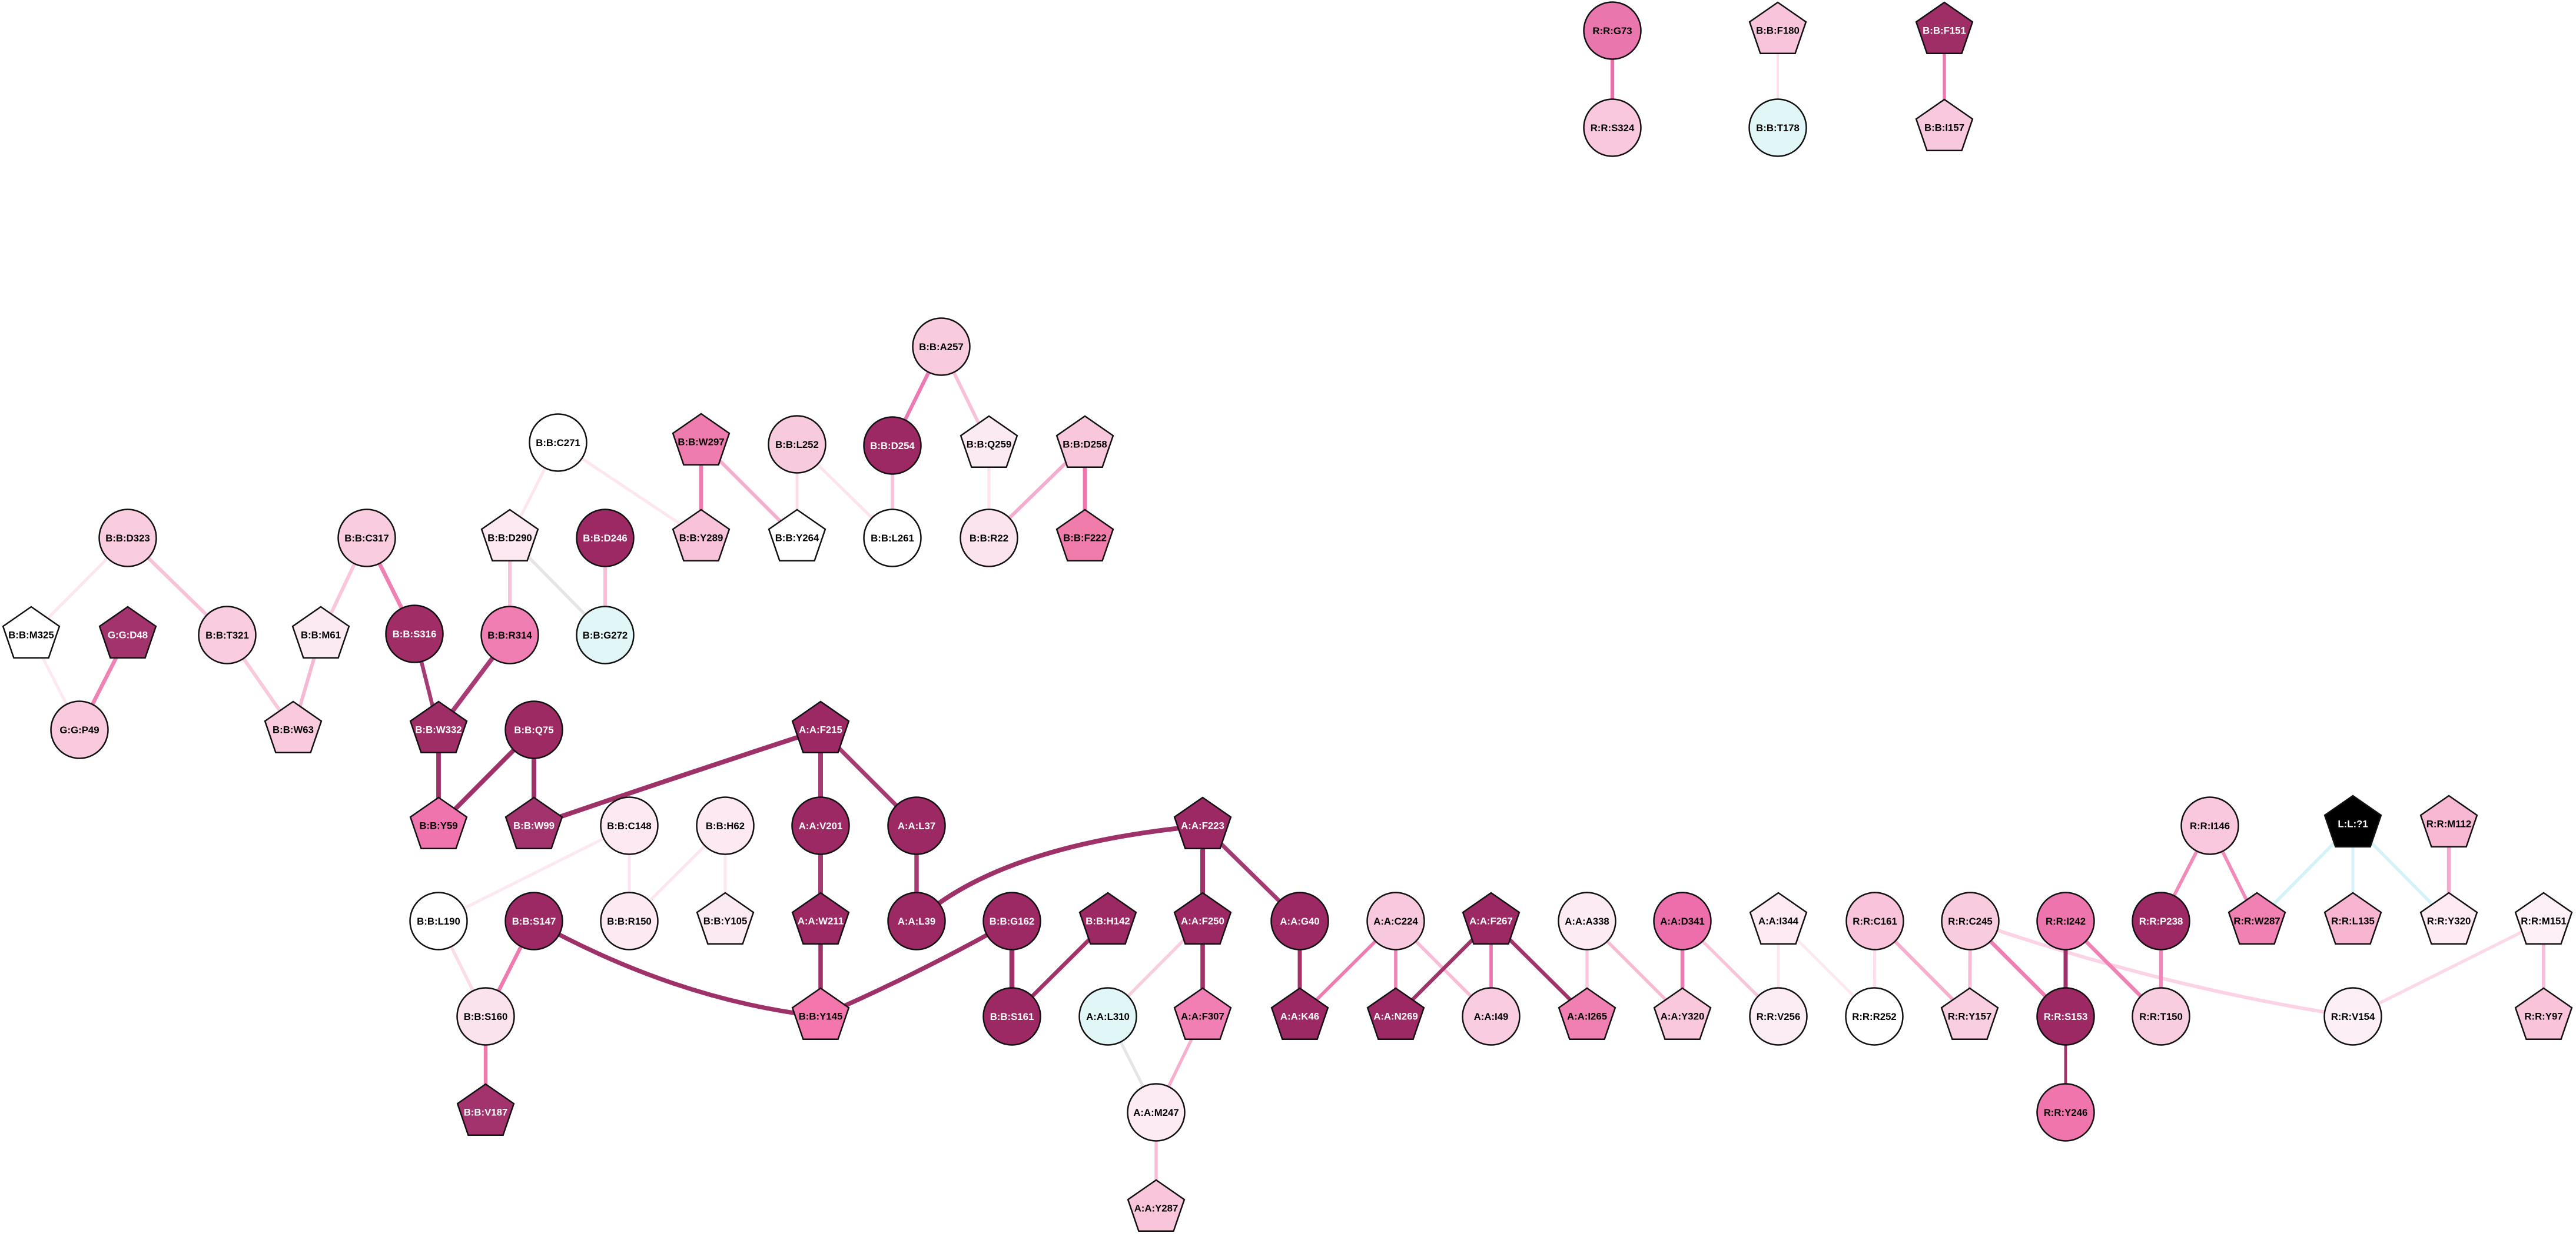 This screenshot has height=1243, width=2576. What do you see at coordinates (1613, 128) in the screenshot?
I see `svg-text: R:R:S324` at bounding box center [1613, 128].